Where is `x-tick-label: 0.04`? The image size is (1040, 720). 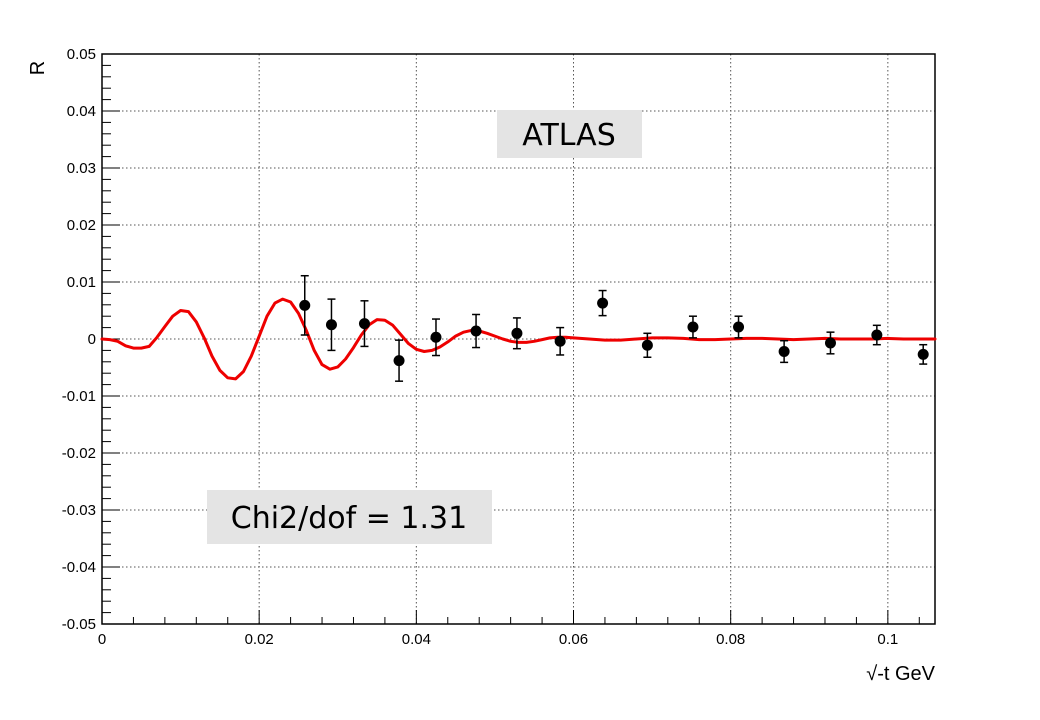
x-tick-label: 0.04 is located at coordinates (416, 639).